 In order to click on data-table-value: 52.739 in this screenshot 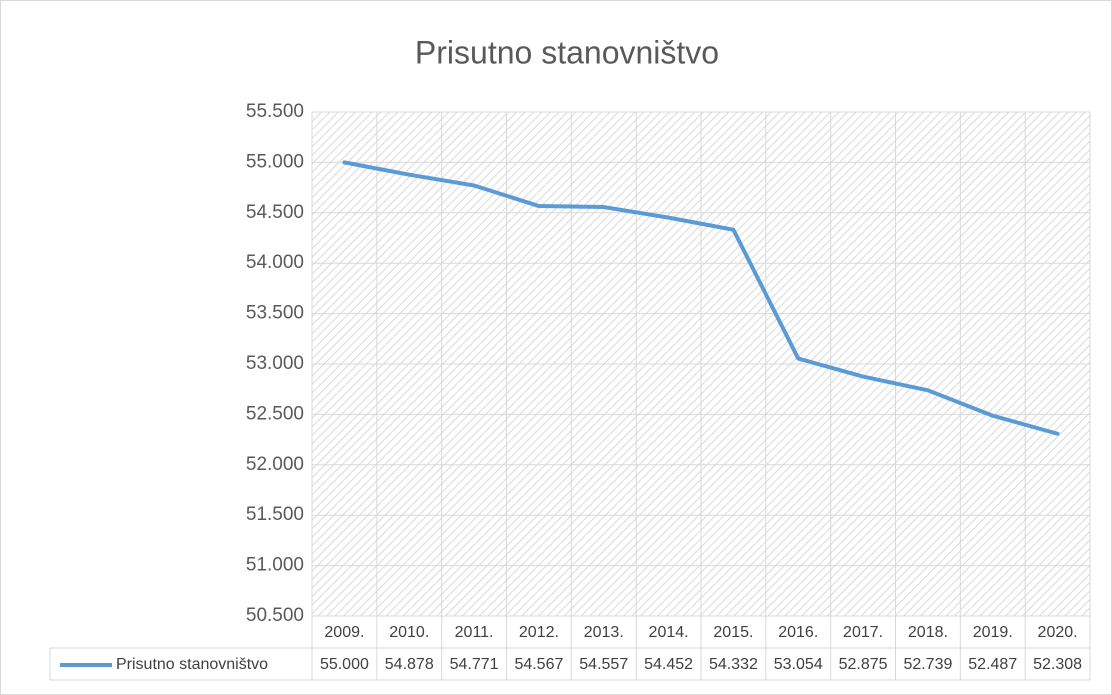, I will do `click(927, 664)`.